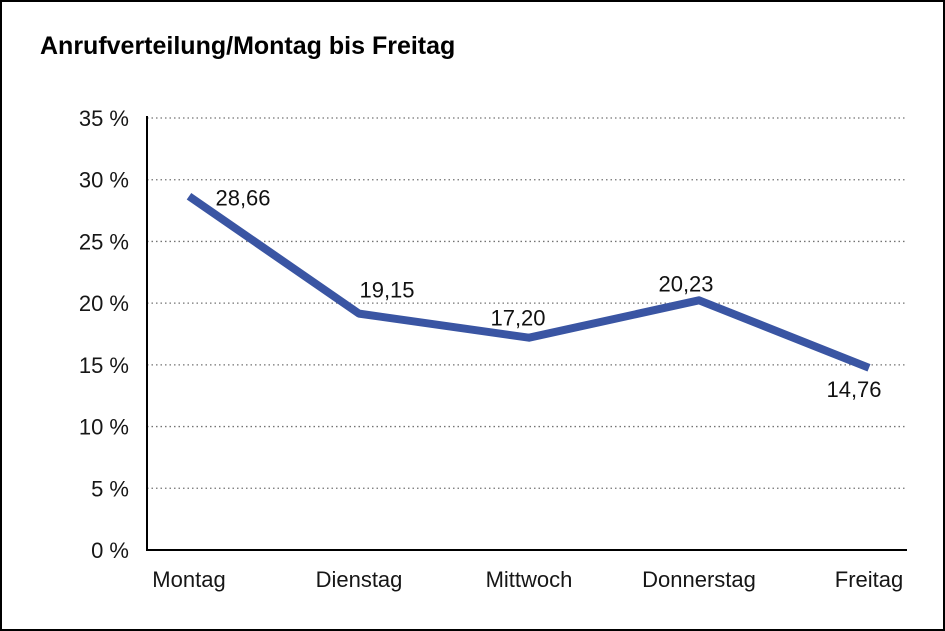 This screenshot has height=631, width=945. Describe the element at coordinates (110, 550) in the screenshot. I see `y-axis-tick-label: 0 %` at that location.